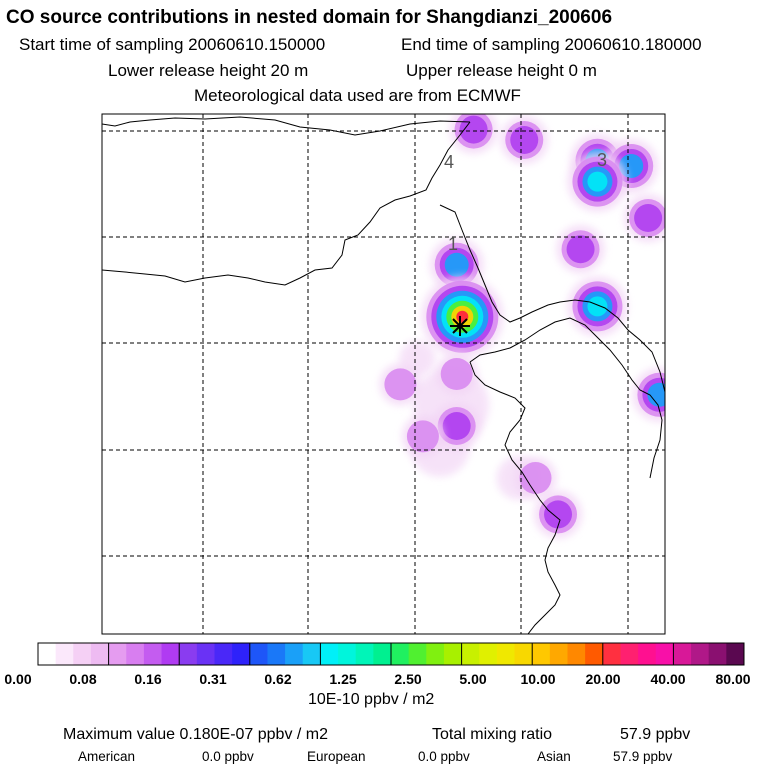  I want to click on colorbar-tick-label: 0.08, so click(83, 679).